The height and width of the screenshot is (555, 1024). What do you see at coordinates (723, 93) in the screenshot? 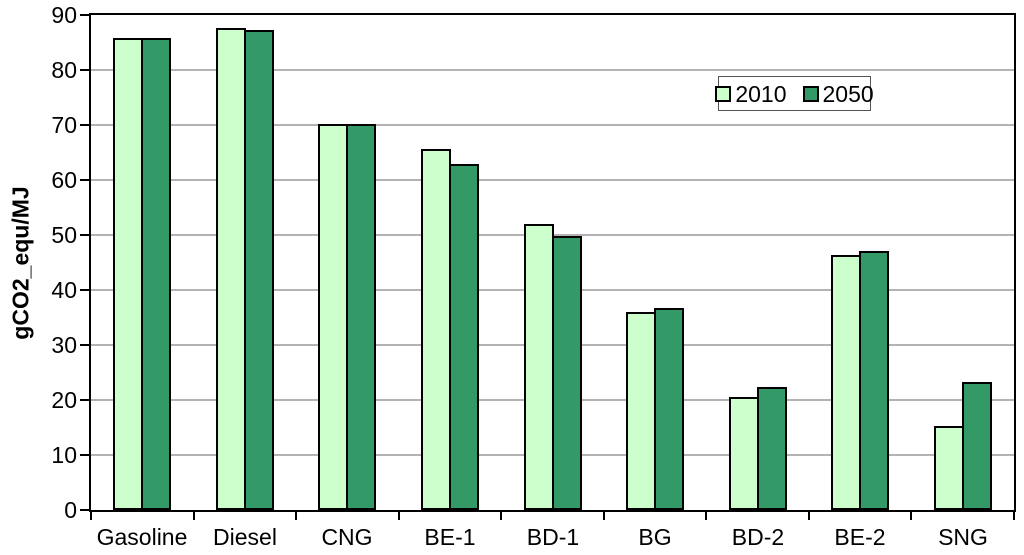
I see `legend-swatch-2010` at bounding box center [723, 93].